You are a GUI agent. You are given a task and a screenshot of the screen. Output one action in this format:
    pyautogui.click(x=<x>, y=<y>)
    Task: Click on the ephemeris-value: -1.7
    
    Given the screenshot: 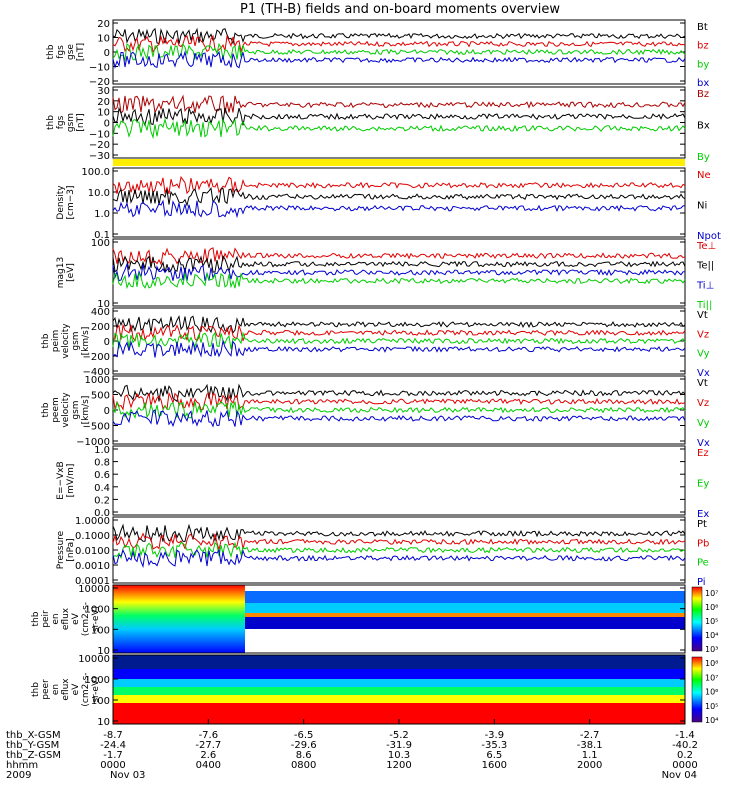 What is the action you would take?
    pyautogui.click(x=113, y=755)
    